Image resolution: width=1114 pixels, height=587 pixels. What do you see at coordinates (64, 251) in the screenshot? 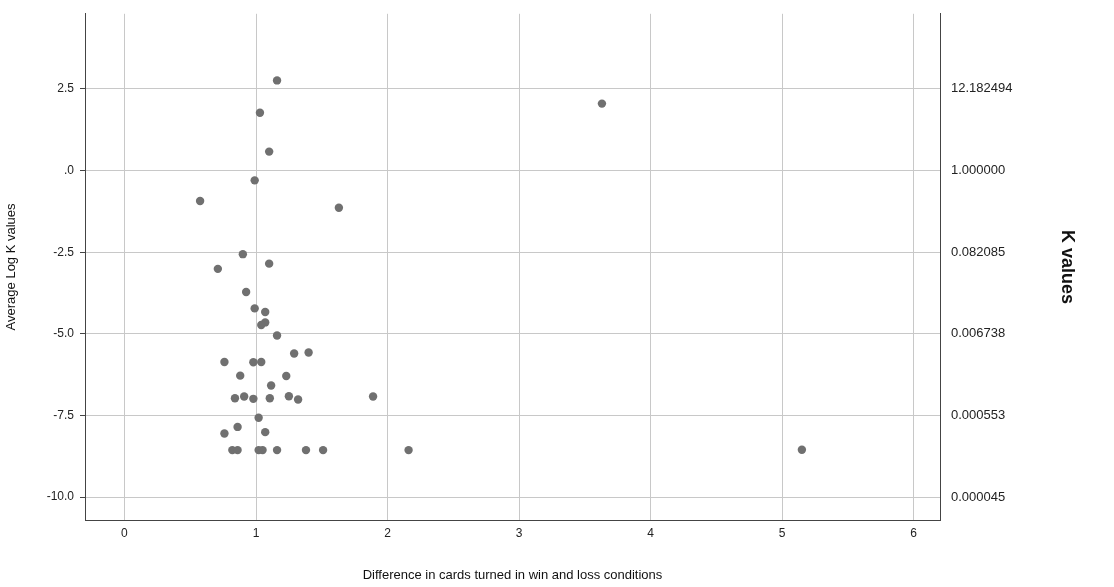
I see `y-tick-label: -2.5` at bounding box center [64, 251].